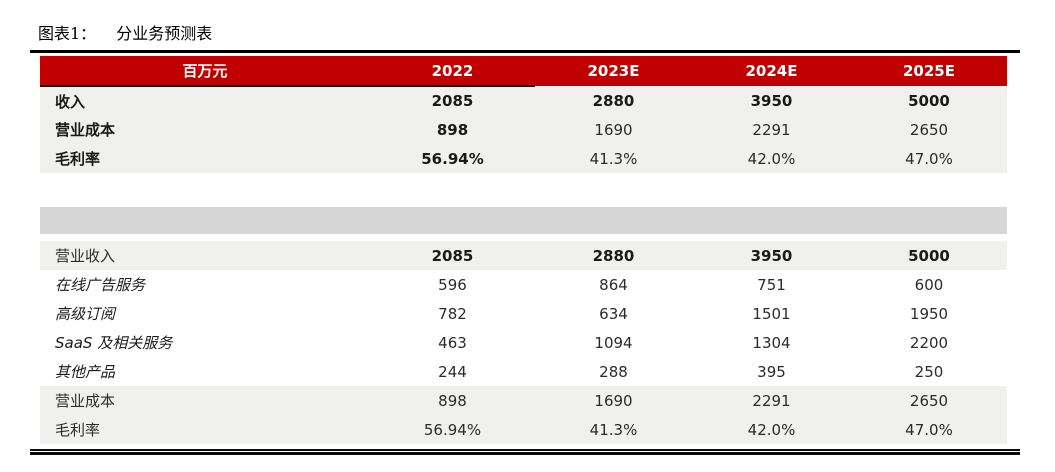 The height and width of the screenshot is (472, 1055). I want to click on separator-band, so click(523, 220).